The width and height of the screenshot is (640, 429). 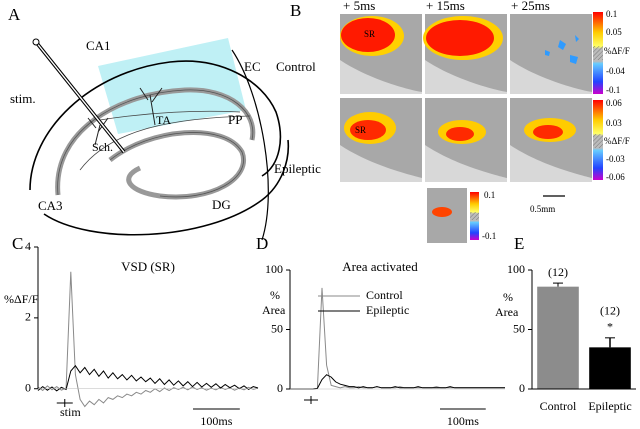 I want to click on fibers, so click(x=165, y=140).